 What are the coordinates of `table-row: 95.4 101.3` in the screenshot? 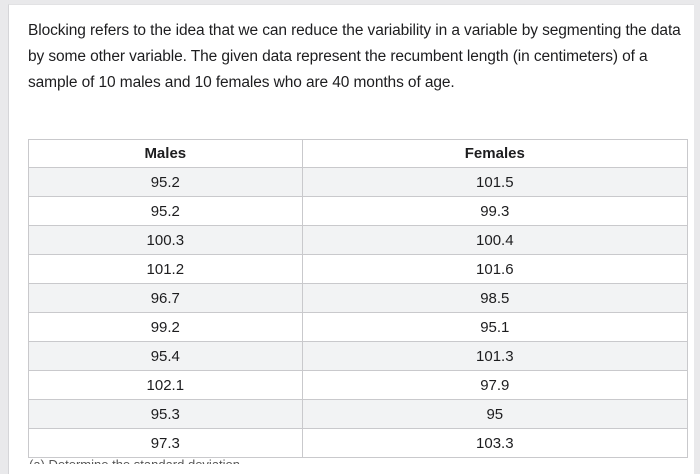 It's located at (358, 356).